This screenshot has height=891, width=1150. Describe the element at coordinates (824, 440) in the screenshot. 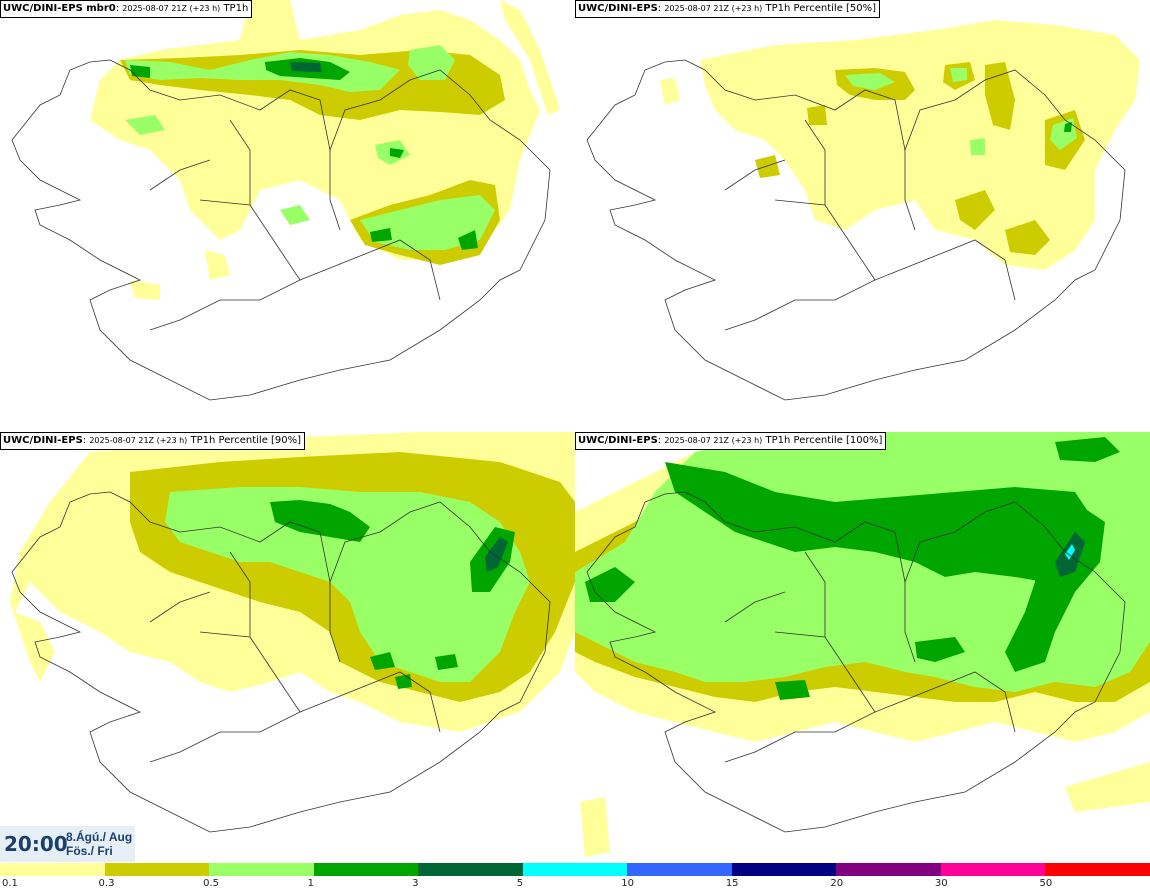

I see `parameter-label: TP1h Percentile [100%]` at that location.